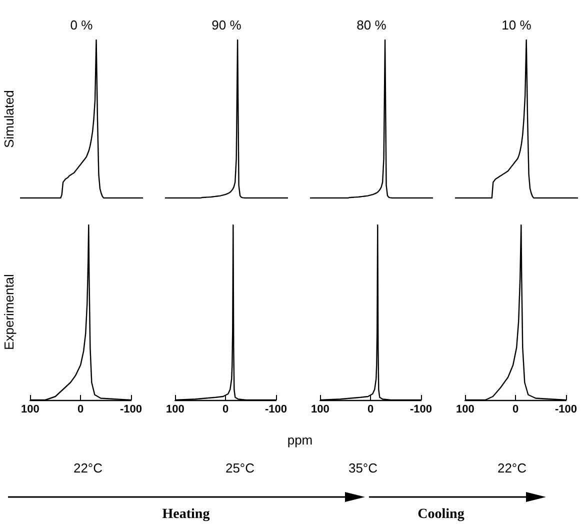 The width and height of the screenshot is (581, 527). I want to click on text: Cooling, so click(441, 515).